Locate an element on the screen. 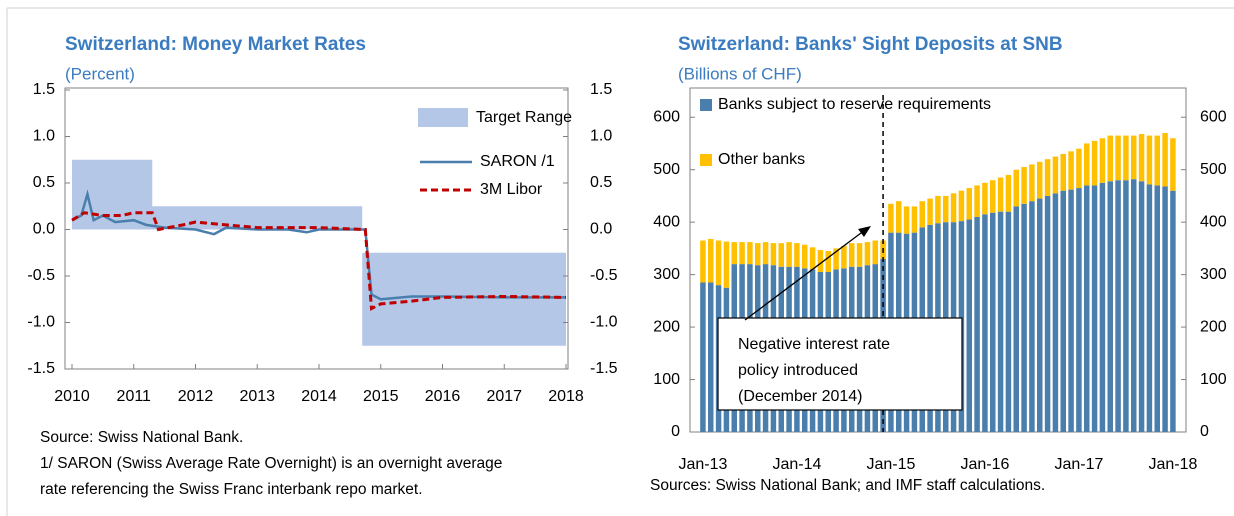 The height and width of the screenshot is (516, 1234). annotation-text: Negative interest rate is located at coordinates (814, 344).